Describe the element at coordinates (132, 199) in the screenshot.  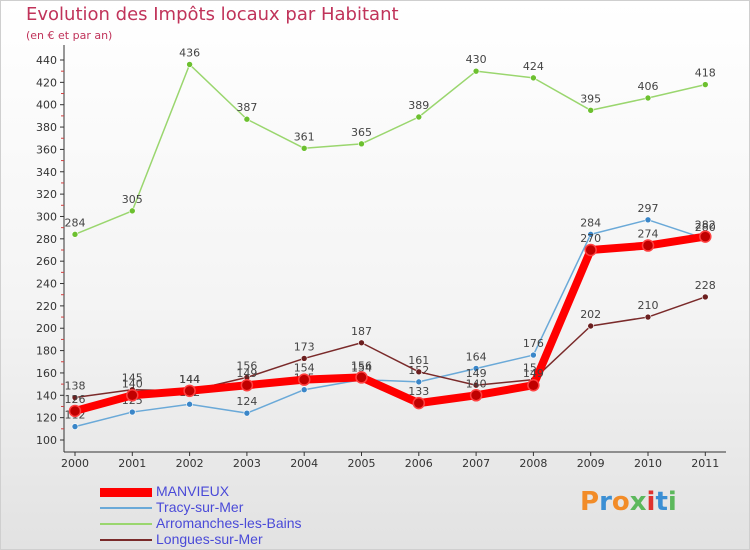
I see `data-label: 305` at that location.